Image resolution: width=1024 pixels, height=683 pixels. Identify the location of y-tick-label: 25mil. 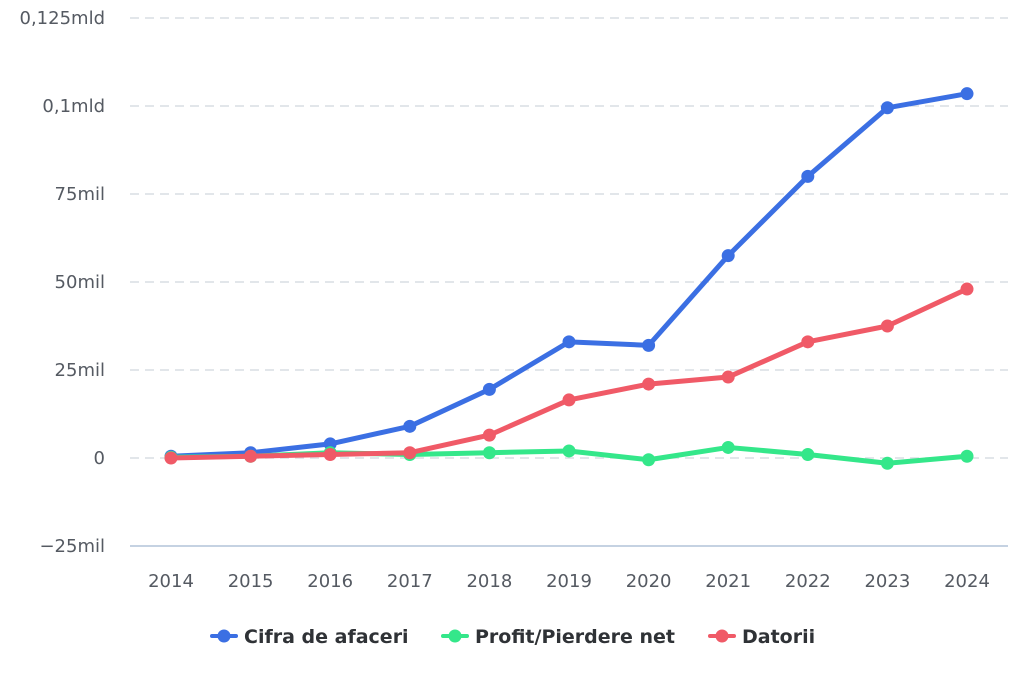
(80, 370).